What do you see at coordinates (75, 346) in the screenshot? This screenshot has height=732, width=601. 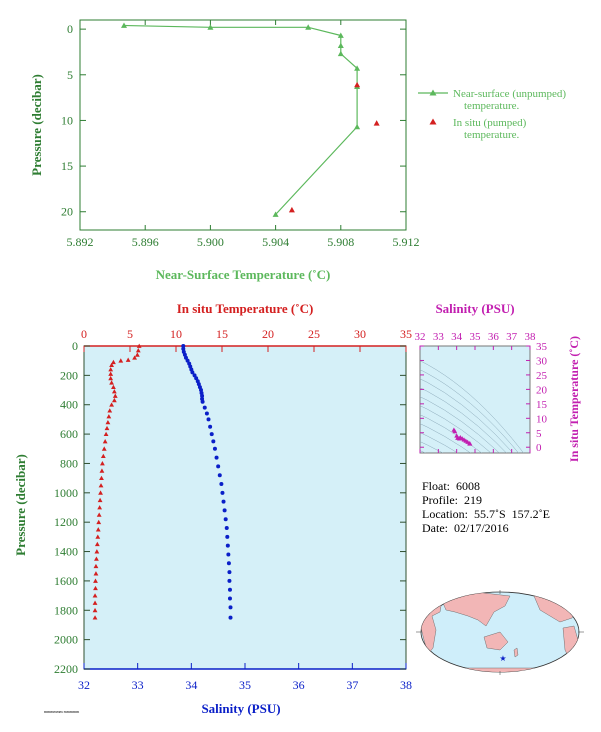 I see `y-tick-label: 0` at bounding box center [75, 346].